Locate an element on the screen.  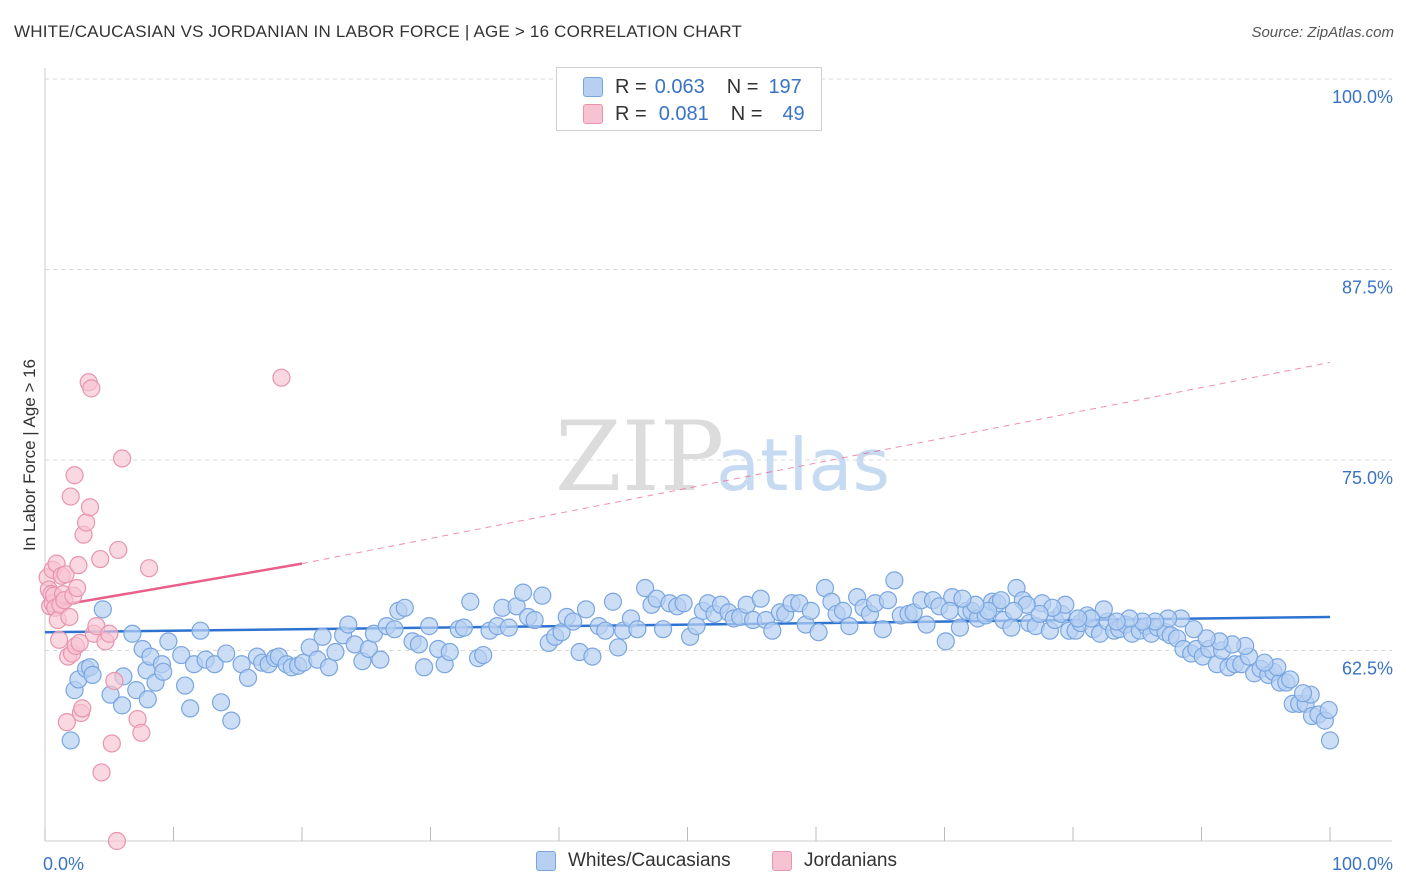
legend-r-value: 0.063 is located at coordinates (679, 86).